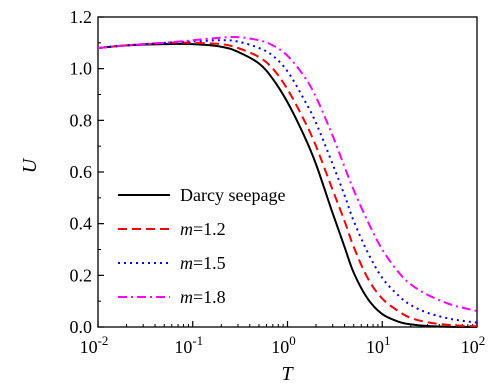 The image size is (488, 385). What do you see at coordinates (81, 275) in the screenshot?
I see `y-tick-label: 0.2` at bounding box center [81, 275].